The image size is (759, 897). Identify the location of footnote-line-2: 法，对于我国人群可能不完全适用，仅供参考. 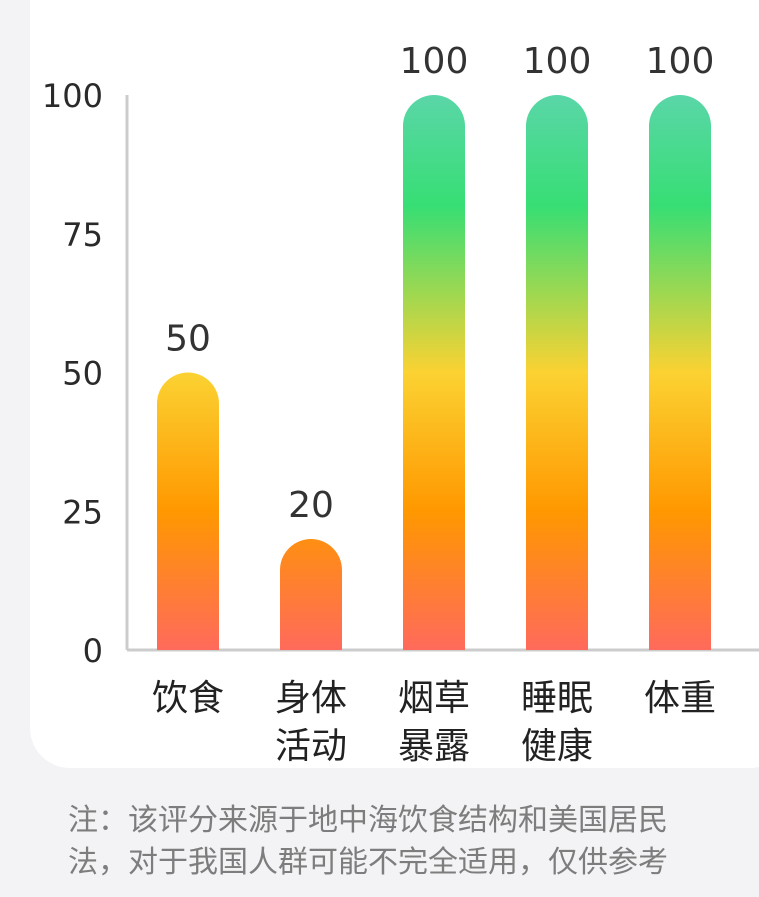
(413, 863).